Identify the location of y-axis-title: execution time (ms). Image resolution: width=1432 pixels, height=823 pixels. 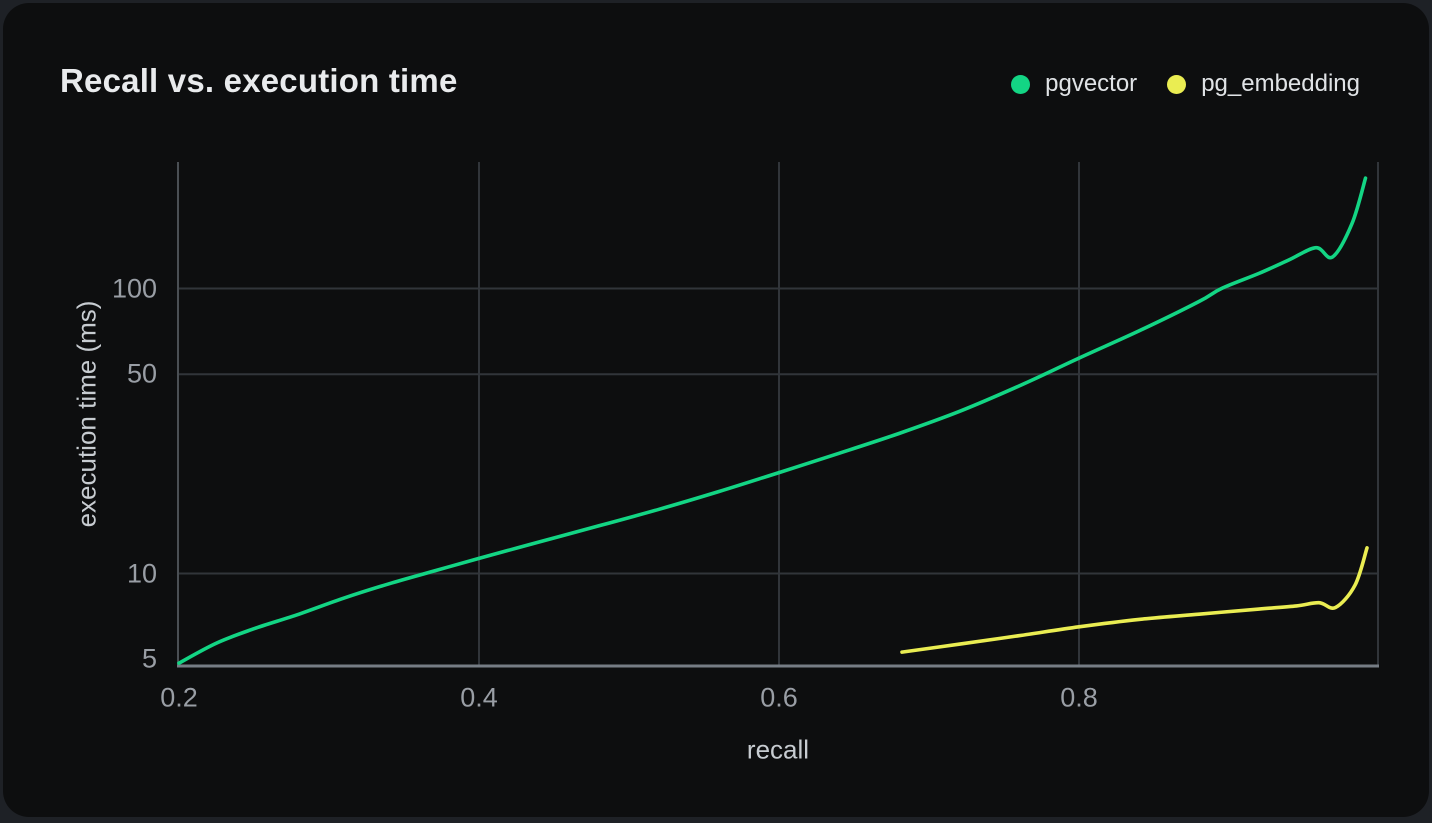
(86, 414).